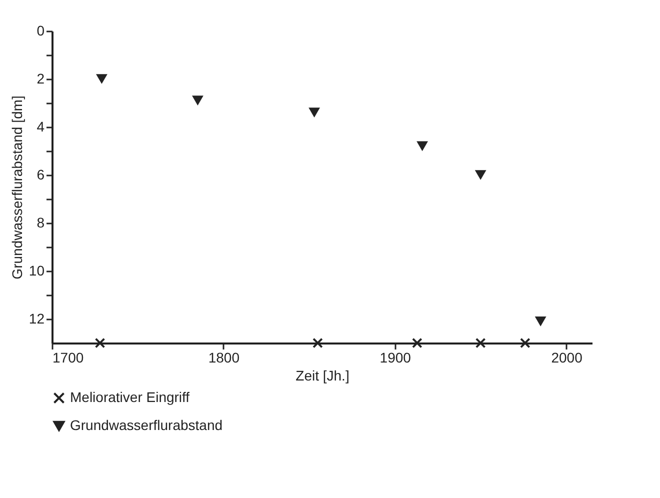 The height and width of the screenshot is (498, 660). I want to click on y-axis-title: Grundwasserflurabstand [dm], so click(16, 188).